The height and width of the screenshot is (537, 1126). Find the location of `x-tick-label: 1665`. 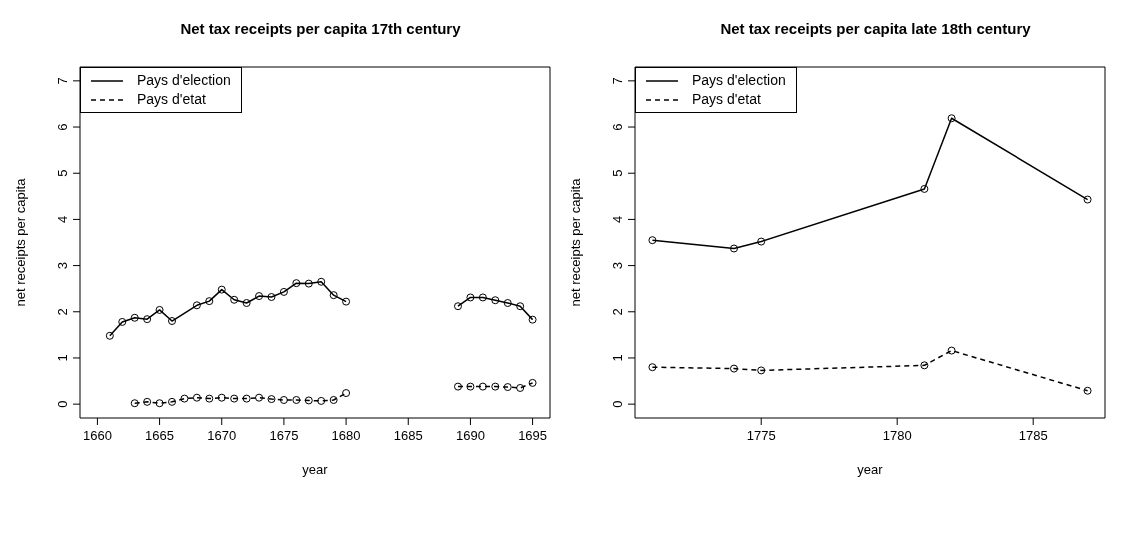

x-tick-label: 1665 is located at coordinates (160, 436).